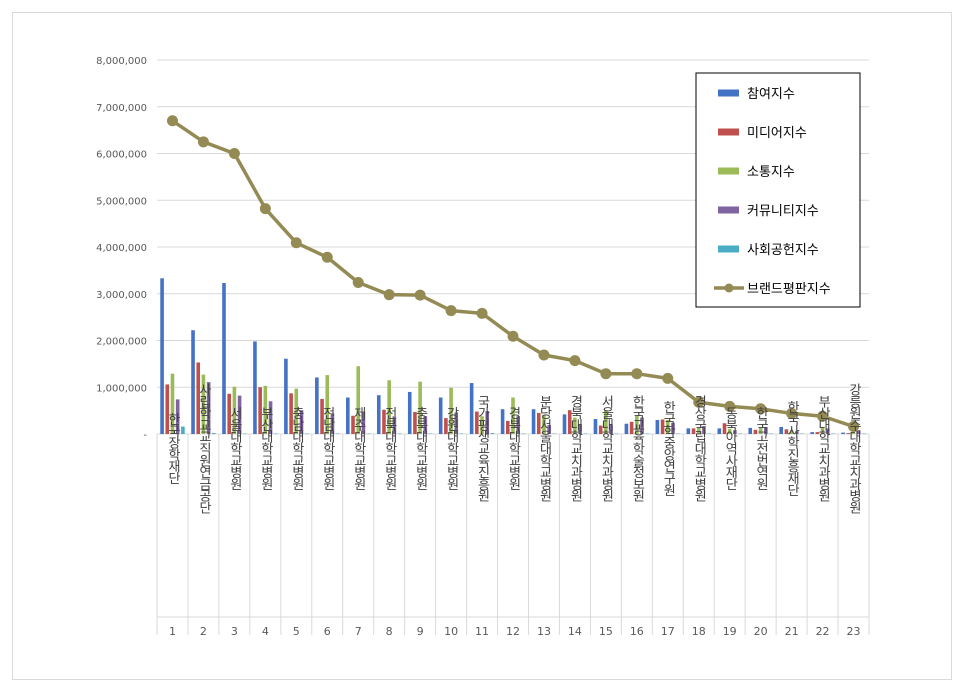  I want to click on rank-label: 20, so click(761, 631).